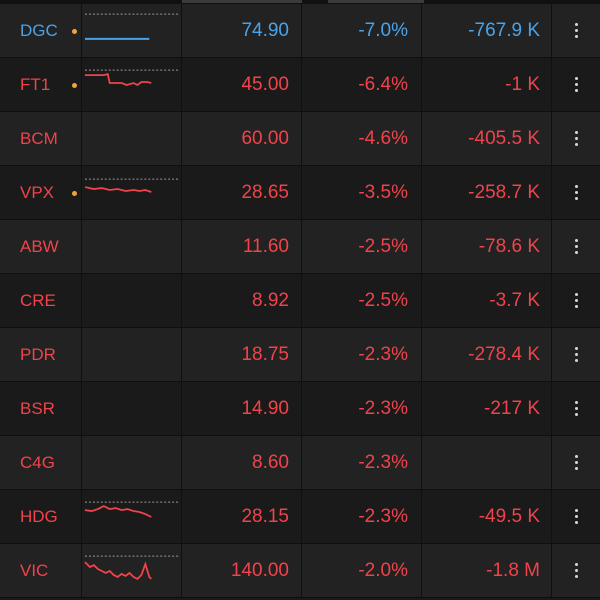  Describe the element at coordinates (509, 246) in the screenshot. I see `volume-value: -78.6 K` at that location.